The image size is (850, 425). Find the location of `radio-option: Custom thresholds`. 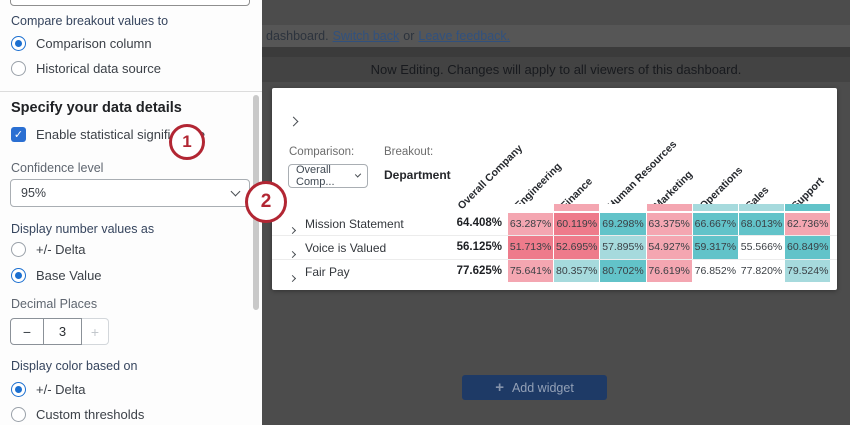

radio-option: Custom thresholds is located at coordinates (77, 414).